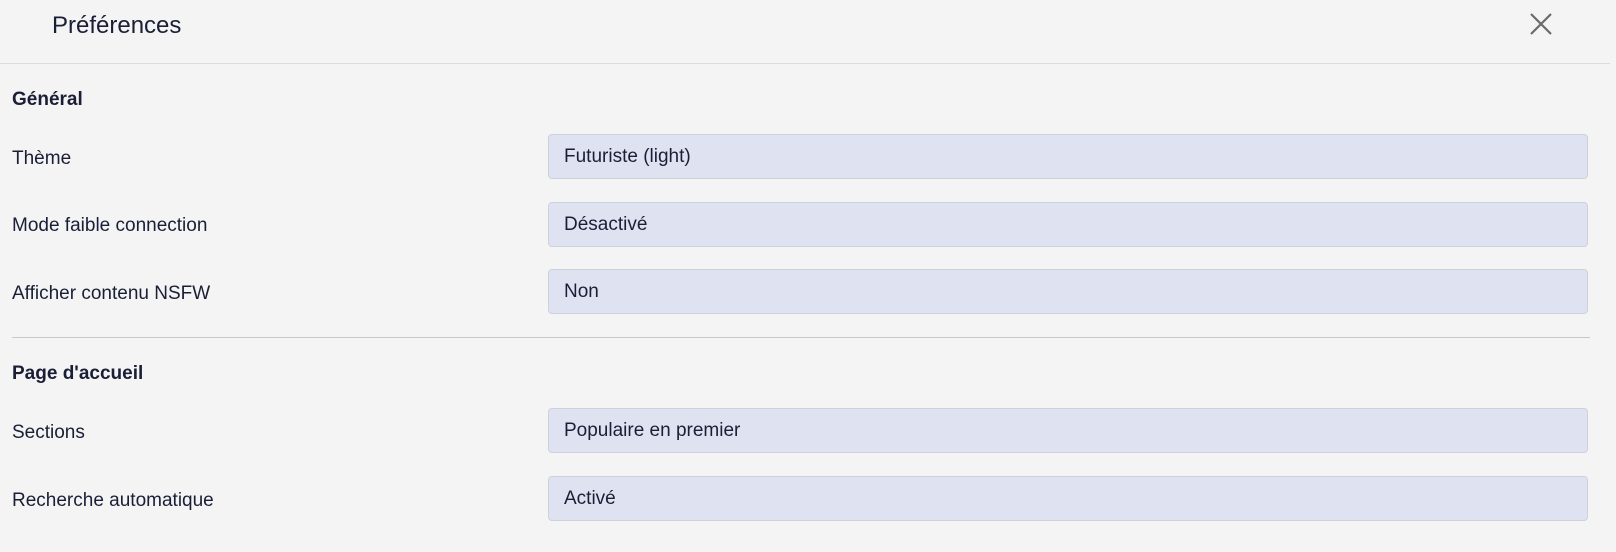 The image size is (1616, 552). What do you see at coordinates (1068, 224) in the screenshot?
I see `low-connection-select: Désactivé` at bounding box center [1068, 224].